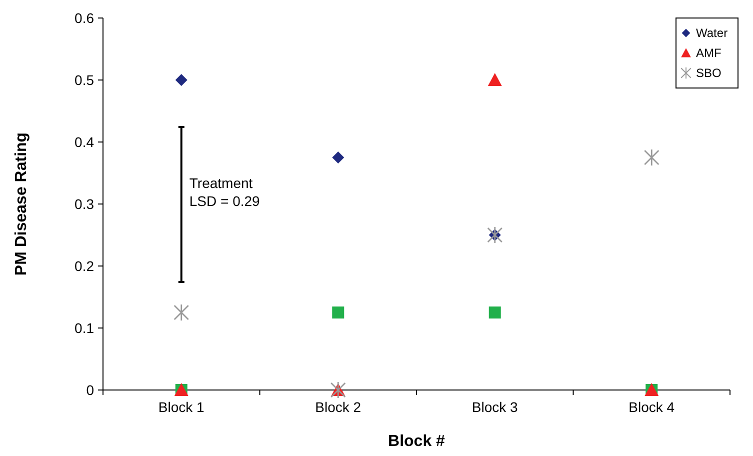 This screenshot has height=456, width=753. What do you see at coordinates (21, 204) in the screenshot?
I see `y-axis-title: PM Disease Rating` at bounding box center [21, 204].